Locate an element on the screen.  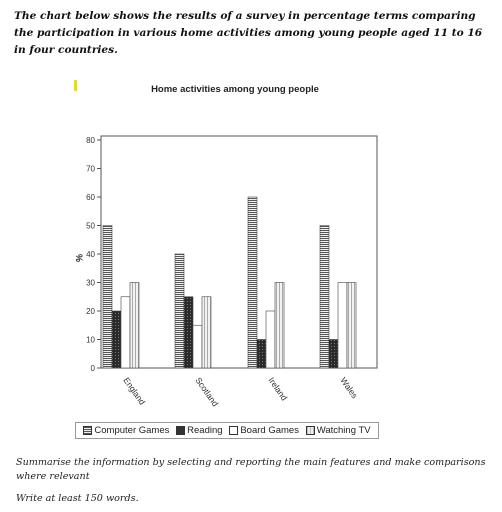
legend-swatch-reading is located at coordinates (181, 430).